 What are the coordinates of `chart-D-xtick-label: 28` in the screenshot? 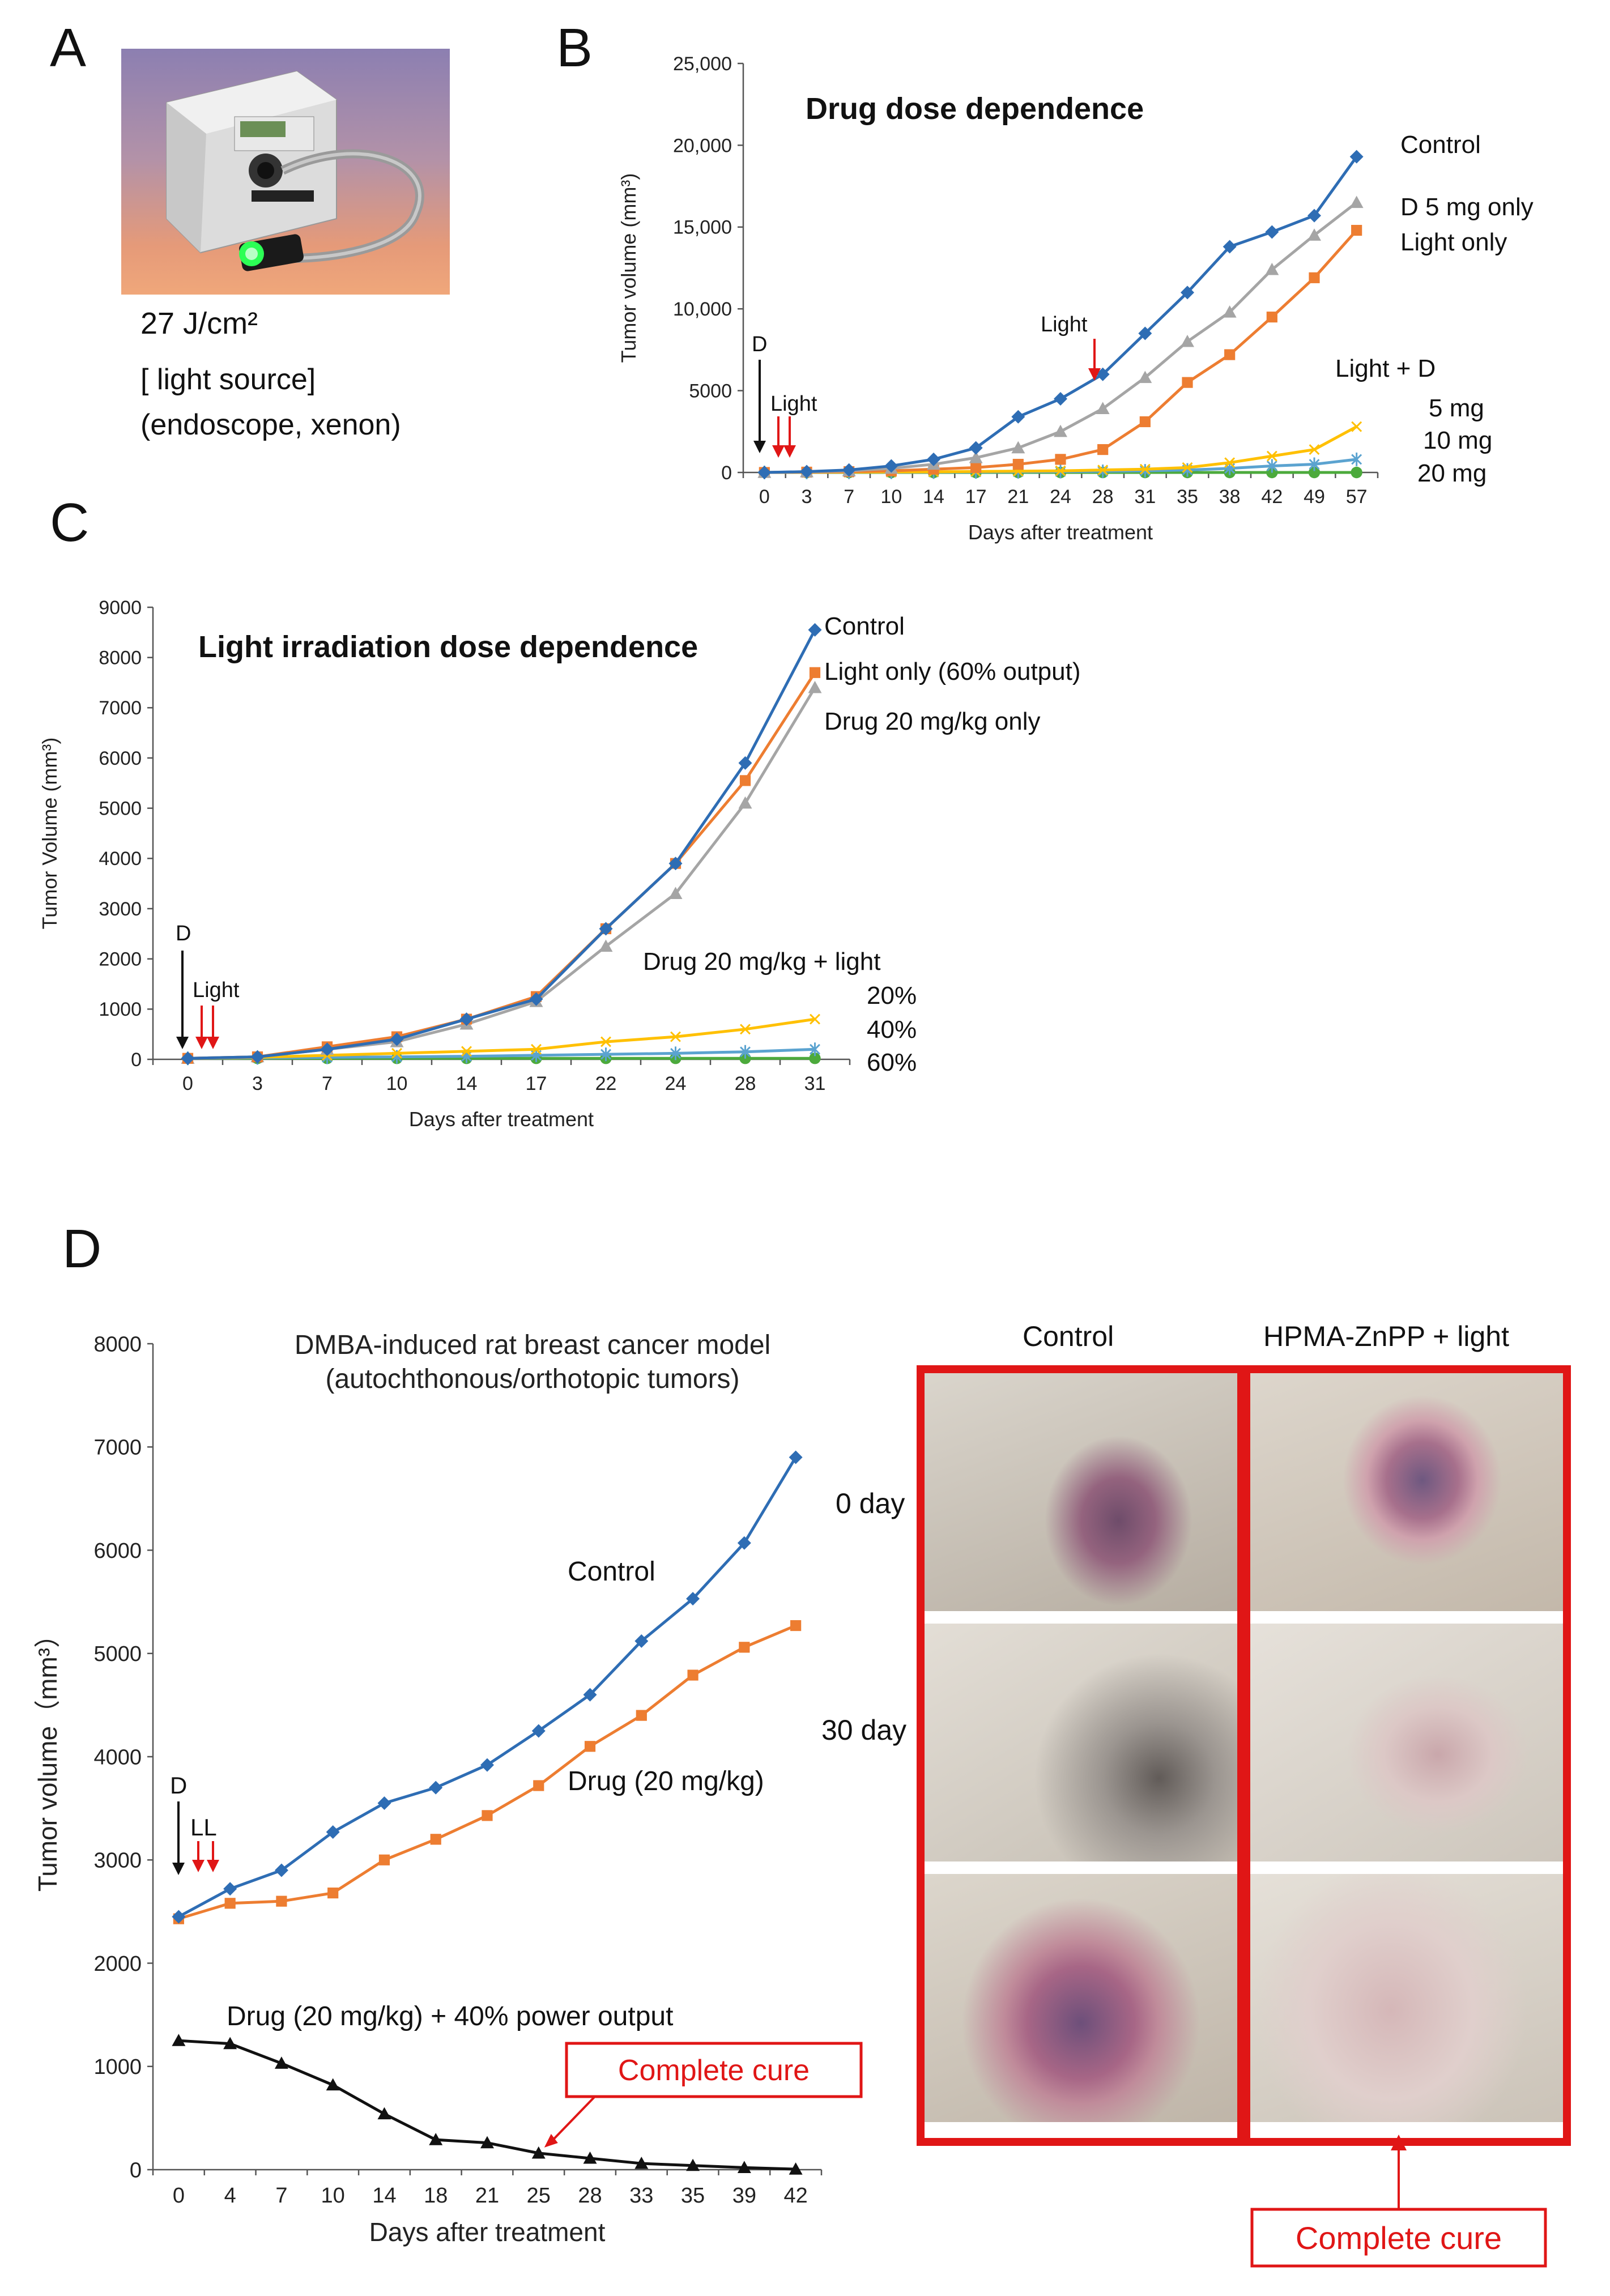 It's located at (590, 2196).